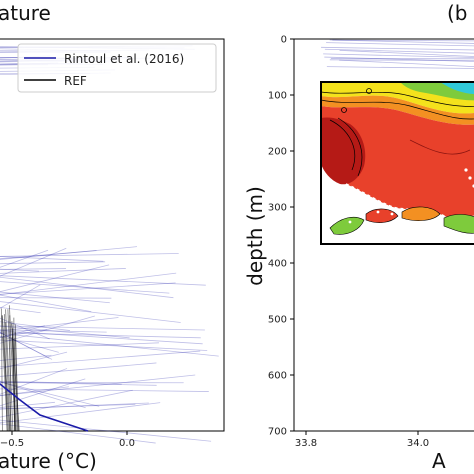 This screenshot has width=474, height=474. Describe the element at coordinates (67, 440) in the screenshot. I see `left-x-ticks: −0.5 0.0` at that location.